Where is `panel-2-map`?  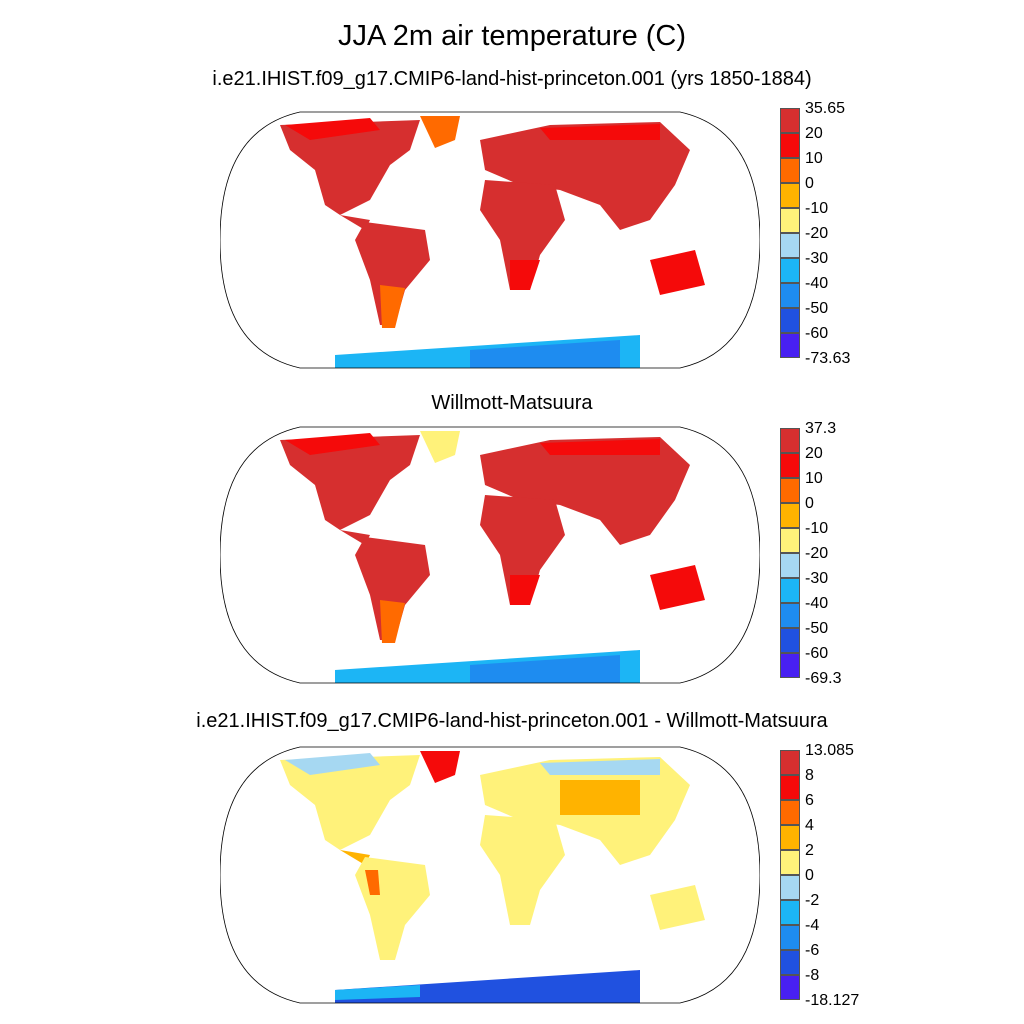
panel-2-map is located at coordinates (490, 555).